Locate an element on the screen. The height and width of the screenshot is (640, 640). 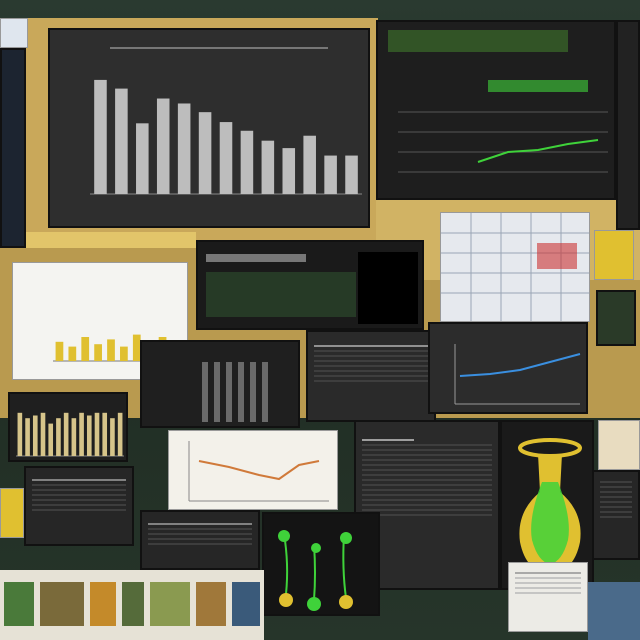
chart-grid-graphic is located at coordinates (235, 392).